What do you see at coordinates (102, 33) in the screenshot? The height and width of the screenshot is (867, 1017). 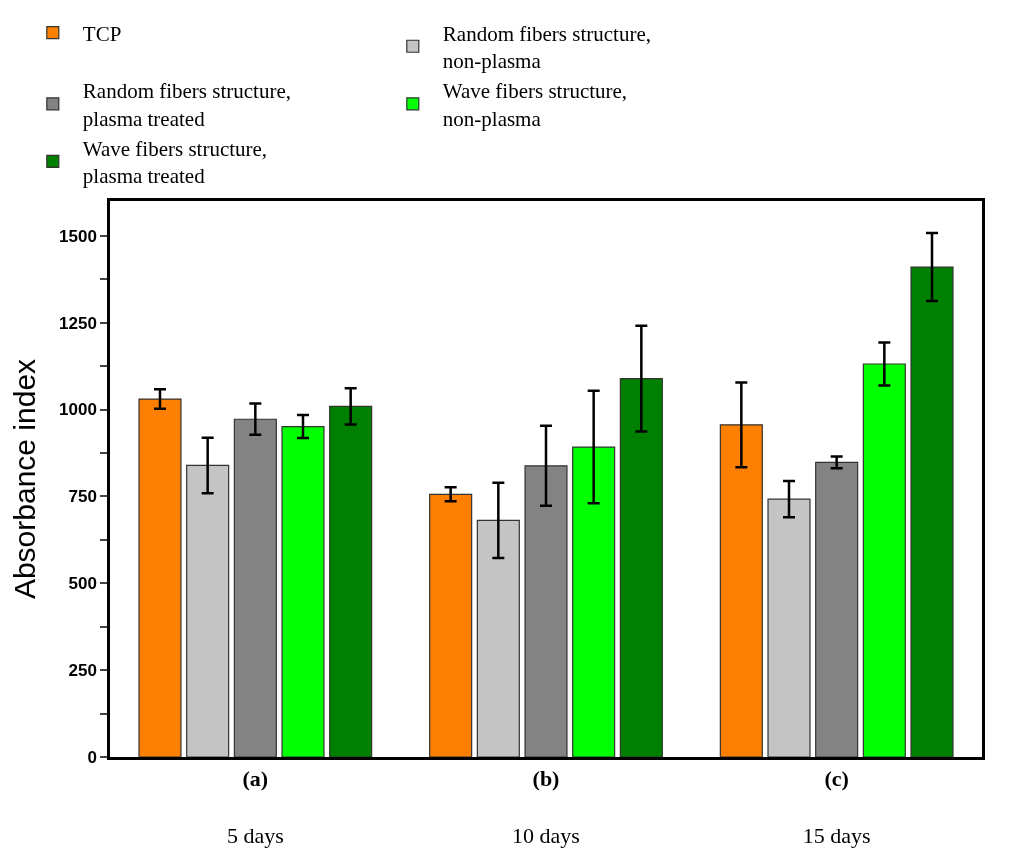 I see `legend-label: TCP` at bounding box center [102, 33].